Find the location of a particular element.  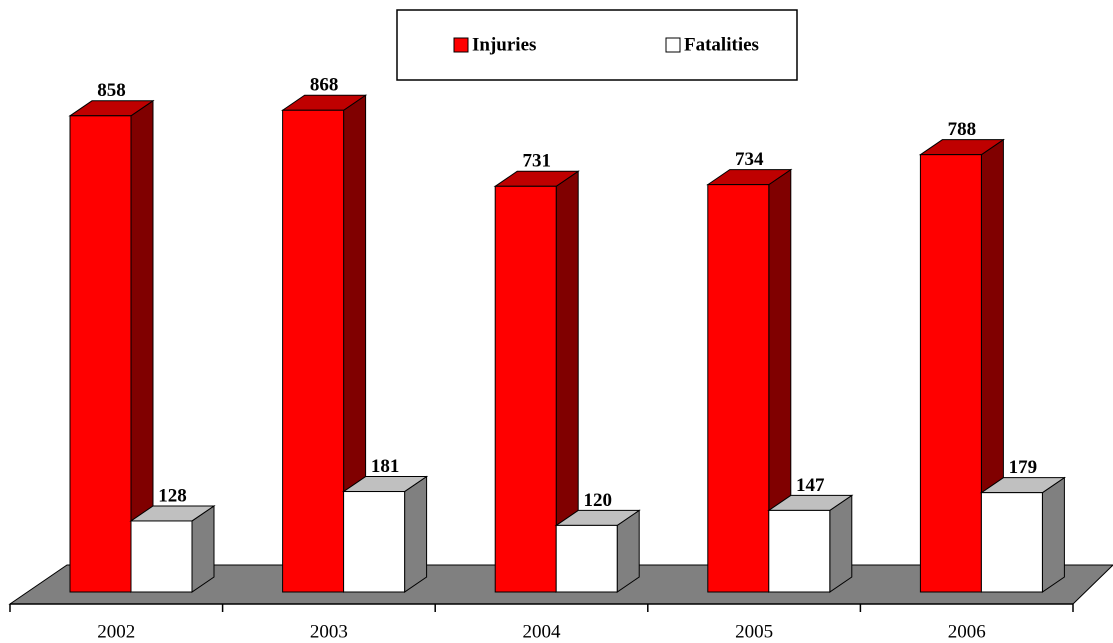

data-label: 128 is located at coordinates (172, 495).